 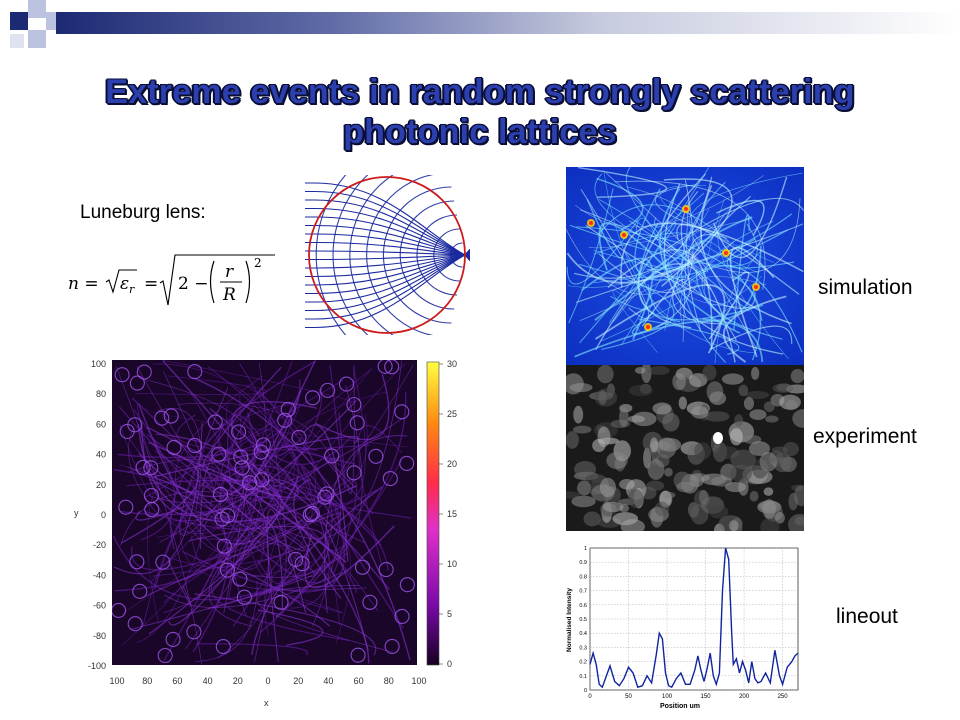 I want to click on simulation-image, so click(x=685, y=266).